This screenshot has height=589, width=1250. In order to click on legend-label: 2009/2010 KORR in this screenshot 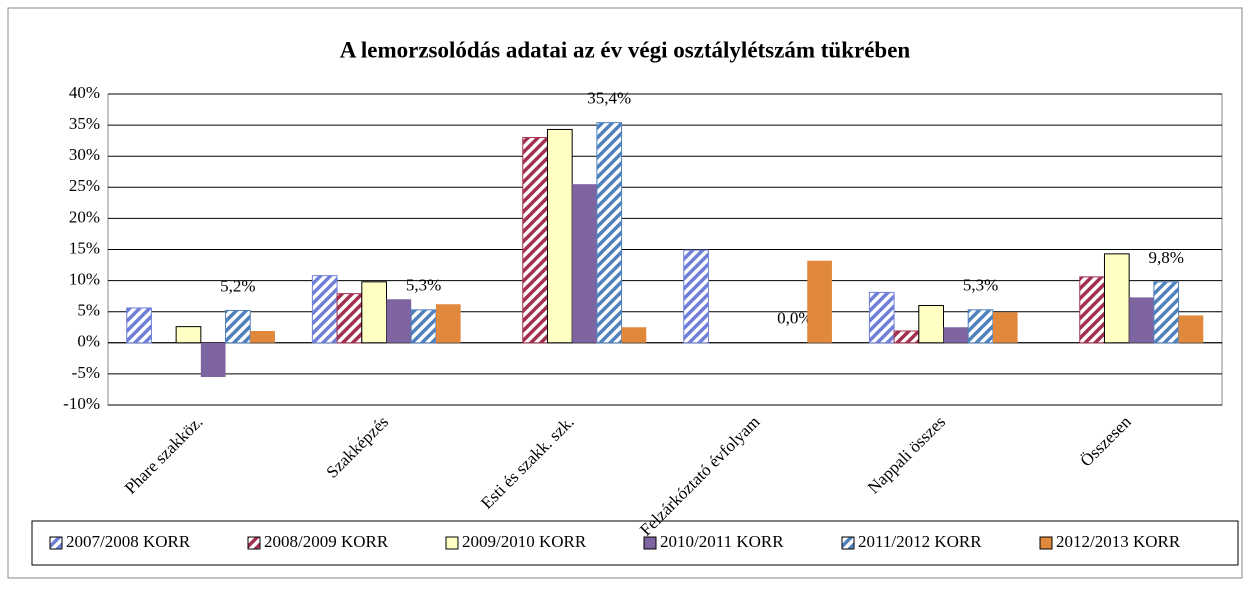, I will do `click(524, 541)`.